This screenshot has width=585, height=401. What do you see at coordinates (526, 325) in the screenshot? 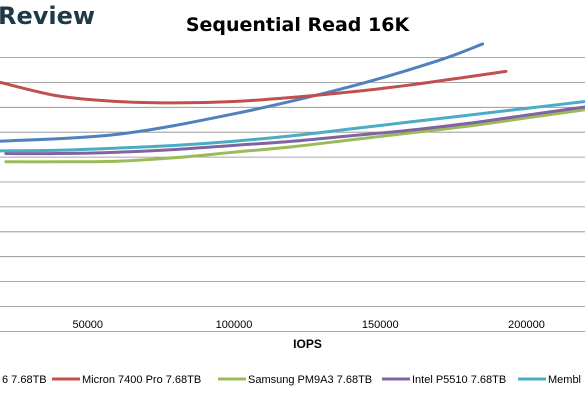
I see `x-tick-label: 200000` at bounding box center [526, 325].